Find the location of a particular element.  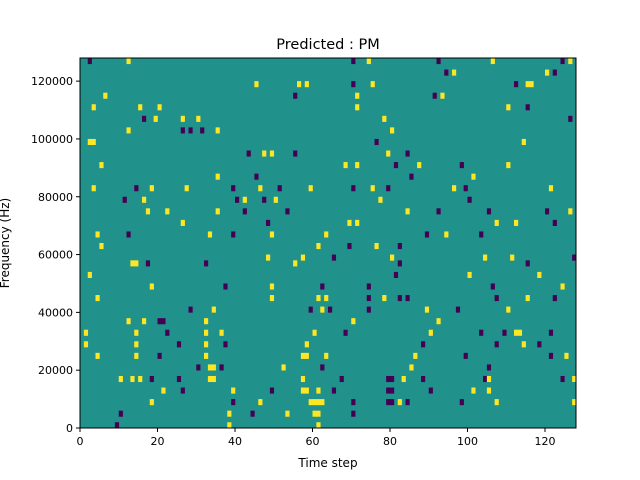

x-axis-label: Time step is located at coordinates (327, 463).